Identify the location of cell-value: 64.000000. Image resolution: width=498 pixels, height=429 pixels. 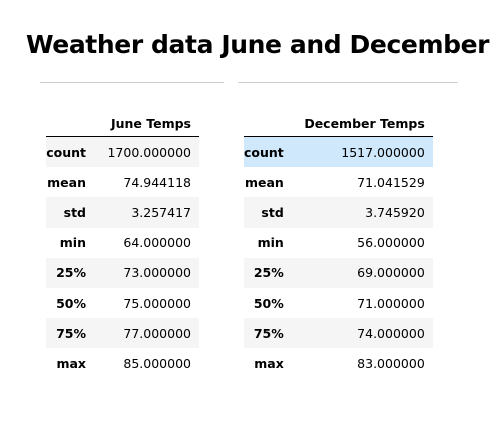
(157, 243).